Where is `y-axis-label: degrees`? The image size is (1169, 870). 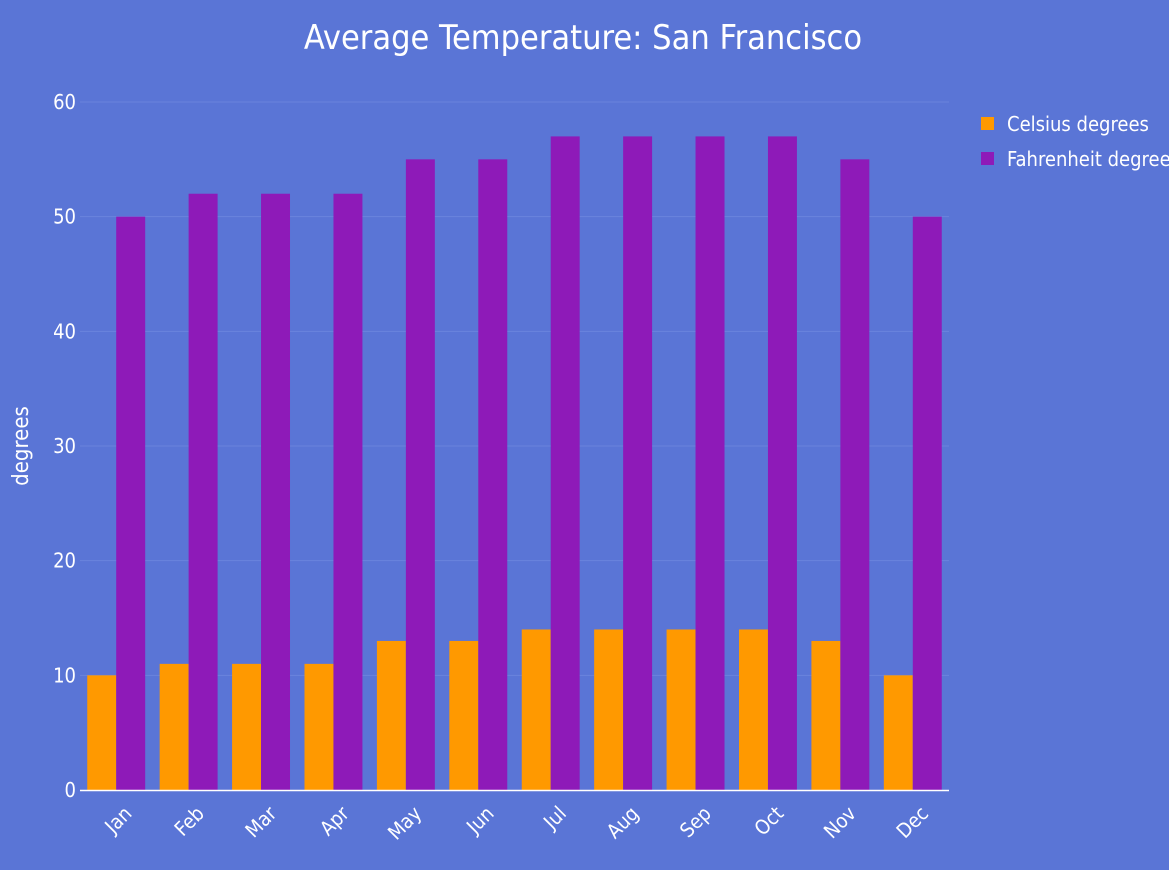 y-axis-label: degrees is located at coordinates (21, 446).